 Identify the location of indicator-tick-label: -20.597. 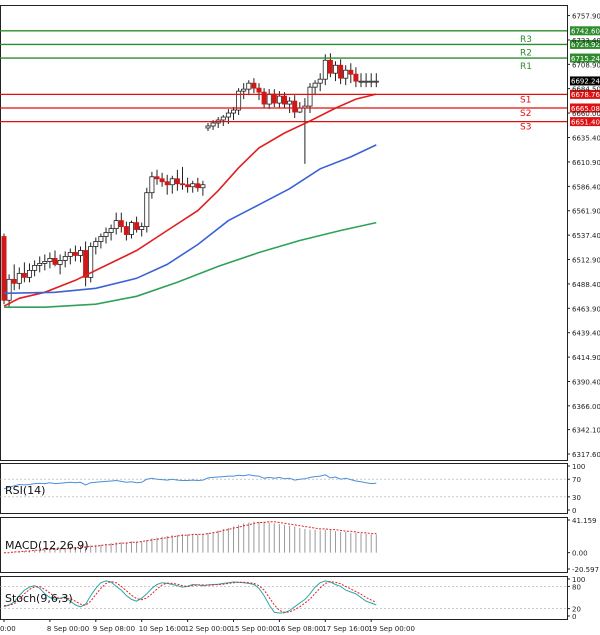
(585, 570).